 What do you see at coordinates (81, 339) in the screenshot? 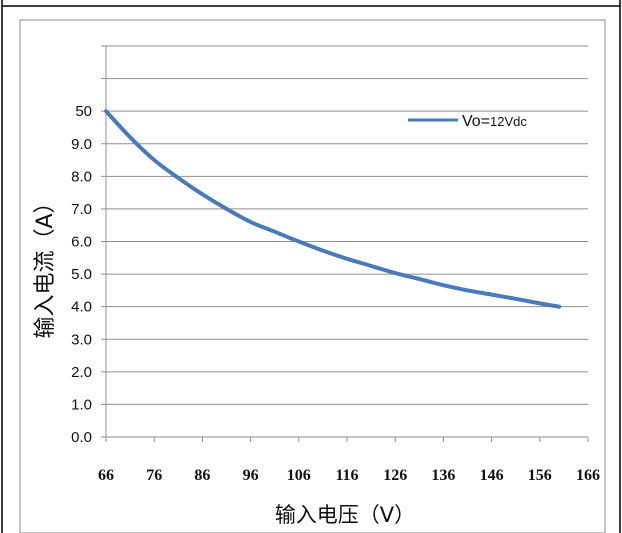
I see `y-tick-label: 3.0` at bounding box center [81, 339].